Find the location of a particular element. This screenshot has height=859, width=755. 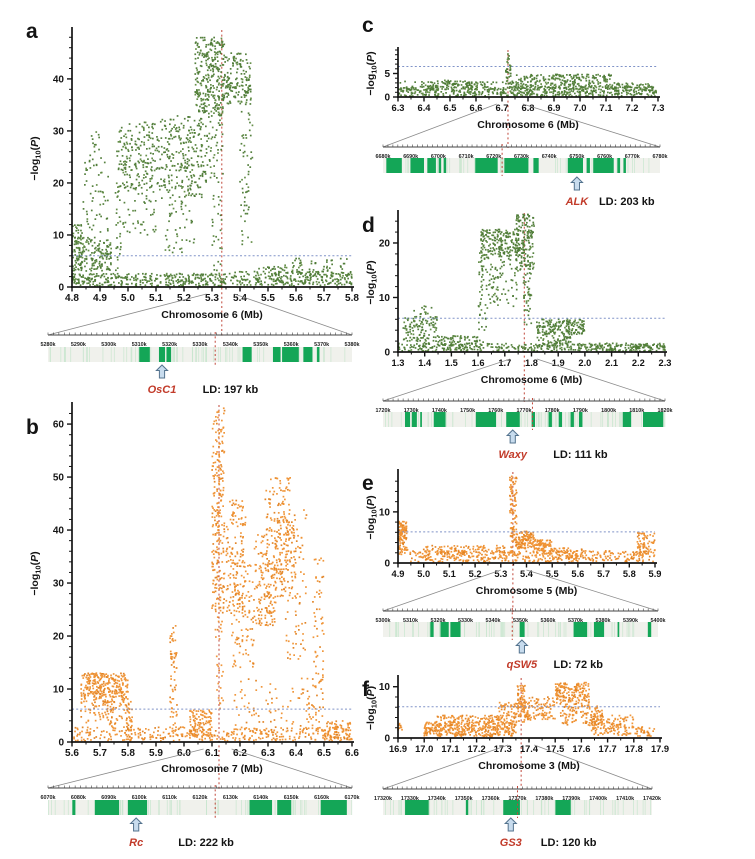

panel-c-y-tick-label: 0 is located at coordinates (387, 98).